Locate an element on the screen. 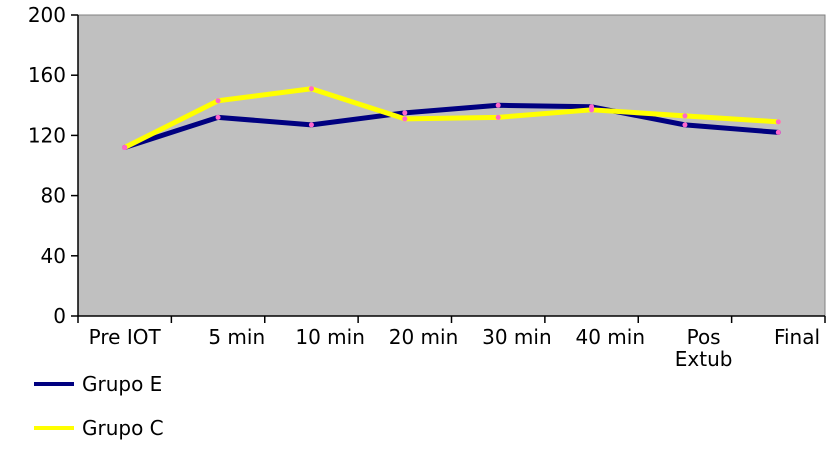 The width and height of the screenshot is (835, 450). x-tick-label: Pos is located at coordinates (704, 337).